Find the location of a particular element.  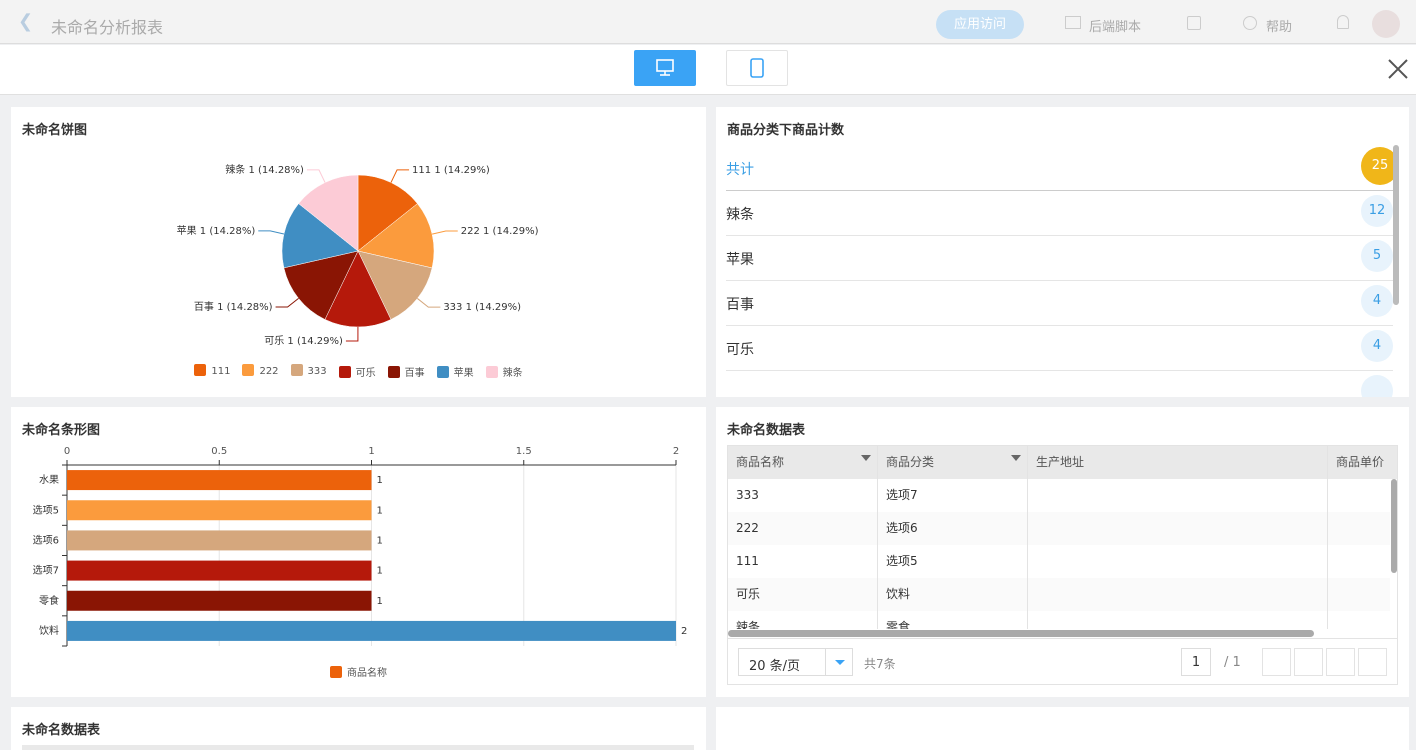

bottom-table-panel: 未命名数据表 is located at coordinates (358, 728).